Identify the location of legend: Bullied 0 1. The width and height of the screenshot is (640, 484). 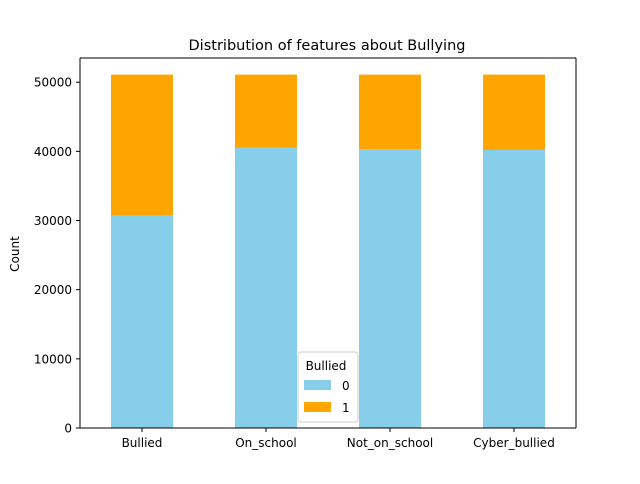
(328, 387).